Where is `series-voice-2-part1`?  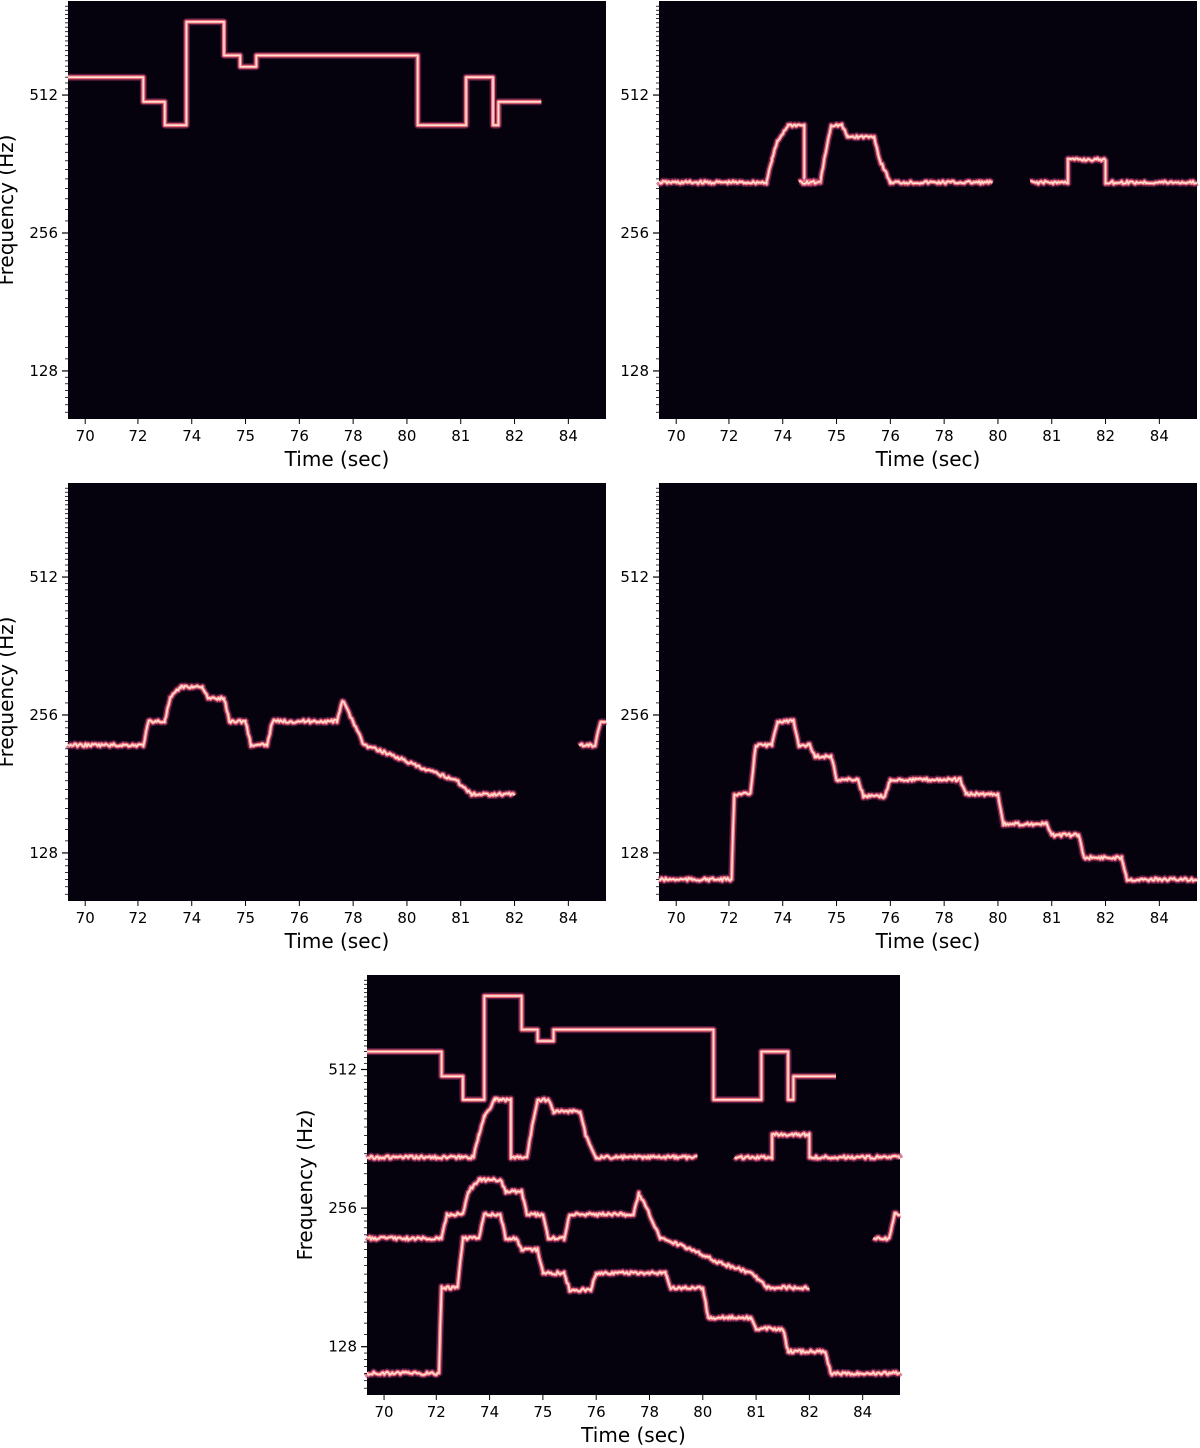
series-voice-2-part1 is located at coordinates (1114, 171).